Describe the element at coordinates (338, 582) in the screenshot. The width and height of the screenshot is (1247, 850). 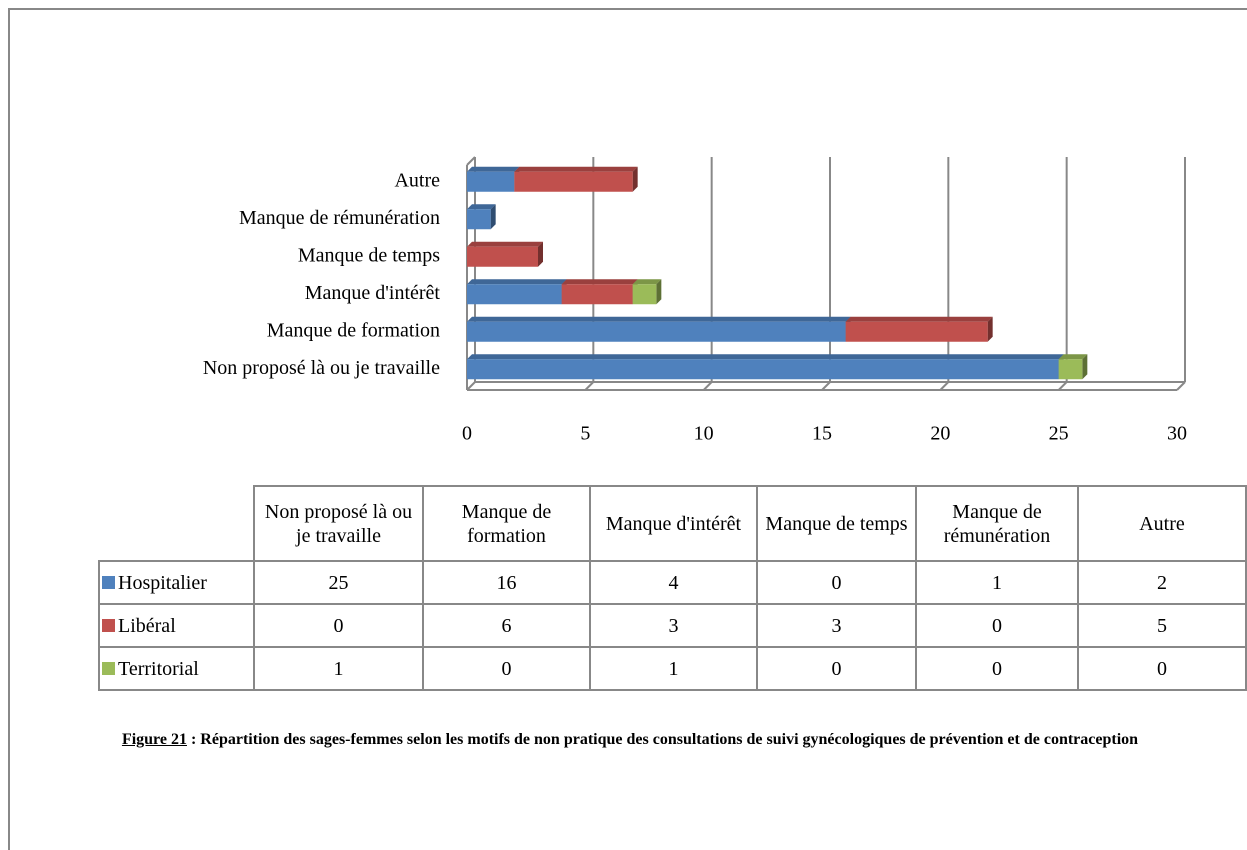
I see `table-cell: 25` at that location.